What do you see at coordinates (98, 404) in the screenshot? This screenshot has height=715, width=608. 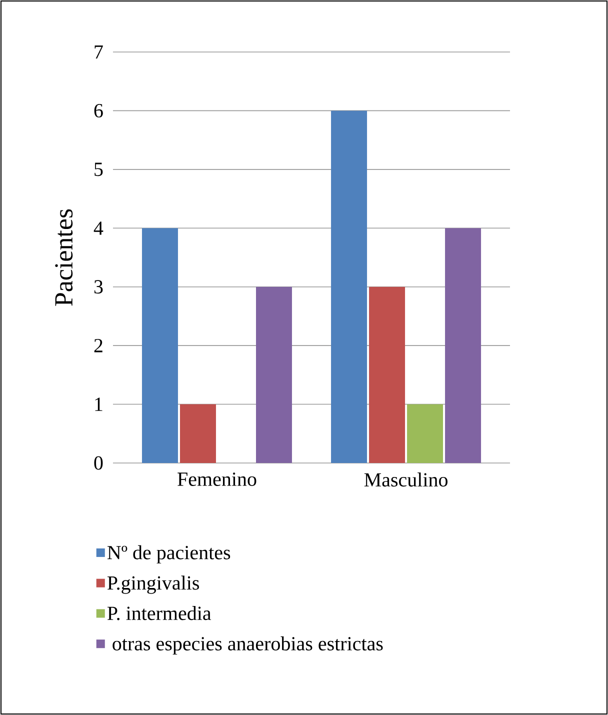 I see `y-tick-label: 1` at bounding box center [98, 404].